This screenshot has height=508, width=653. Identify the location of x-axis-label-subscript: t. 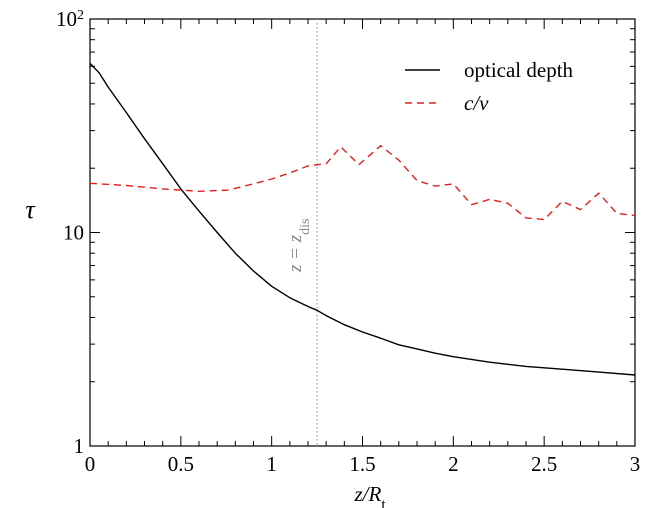
(383, 502).